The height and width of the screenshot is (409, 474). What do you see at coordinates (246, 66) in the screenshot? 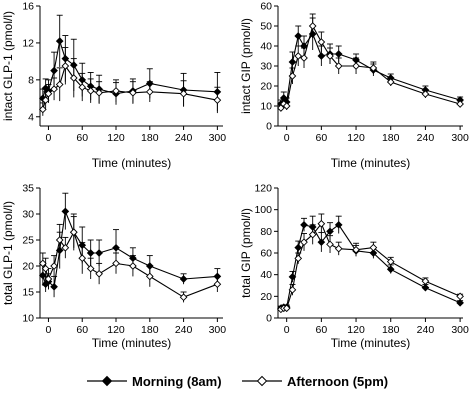
I see `y-axis-label: intact GIP (pmol/l)` at bounding box center [246, 66].